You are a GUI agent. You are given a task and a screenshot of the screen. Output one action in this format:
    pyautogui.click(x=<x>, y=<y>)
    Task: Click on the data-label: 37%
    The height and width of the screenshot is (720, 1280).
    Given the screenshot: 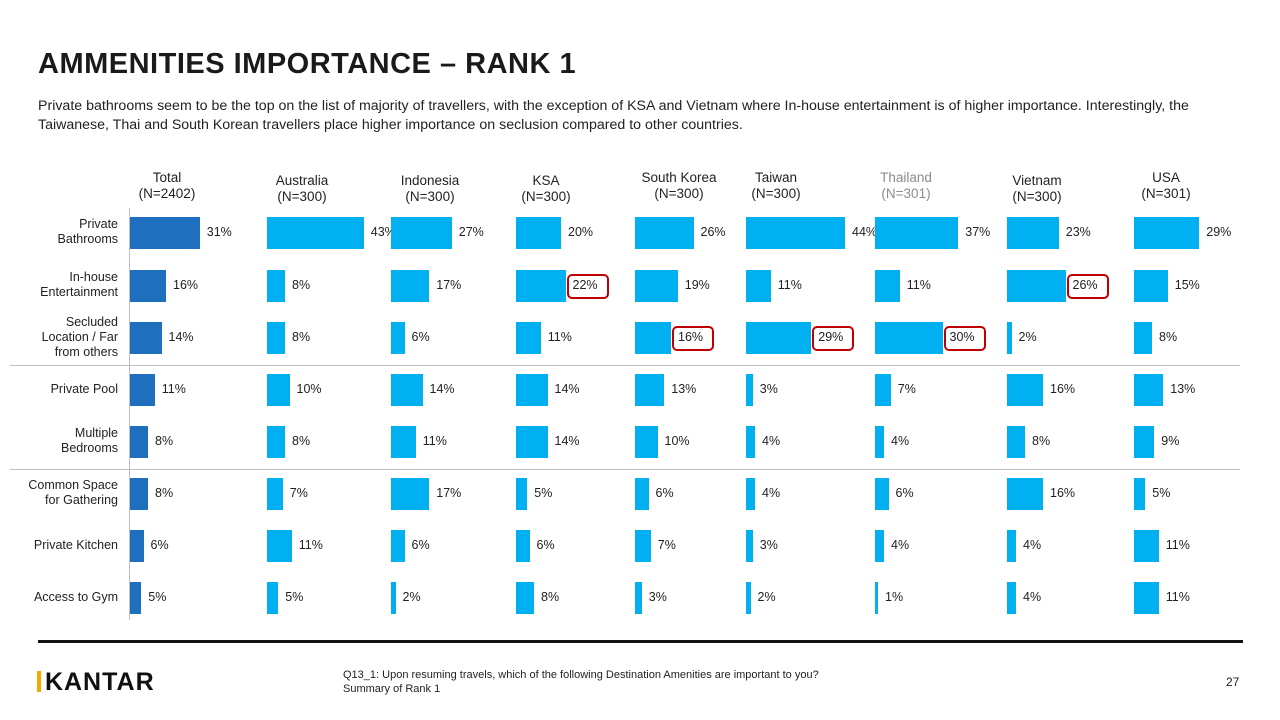 What is the action you would take?
    pyautogui.click(x=978, y=232)
    